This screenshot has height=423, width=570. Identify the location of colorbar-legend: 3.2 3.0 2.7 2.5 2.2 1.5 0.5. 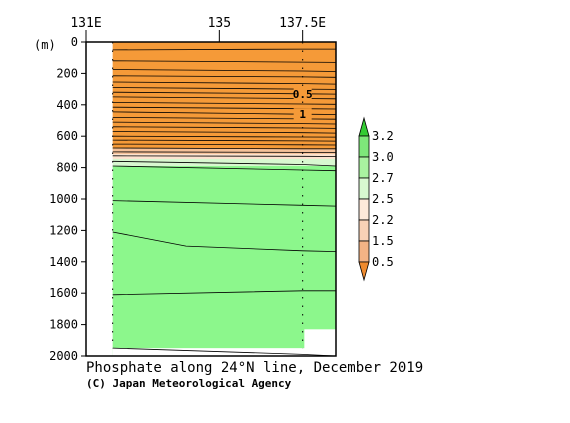
(376, 199).